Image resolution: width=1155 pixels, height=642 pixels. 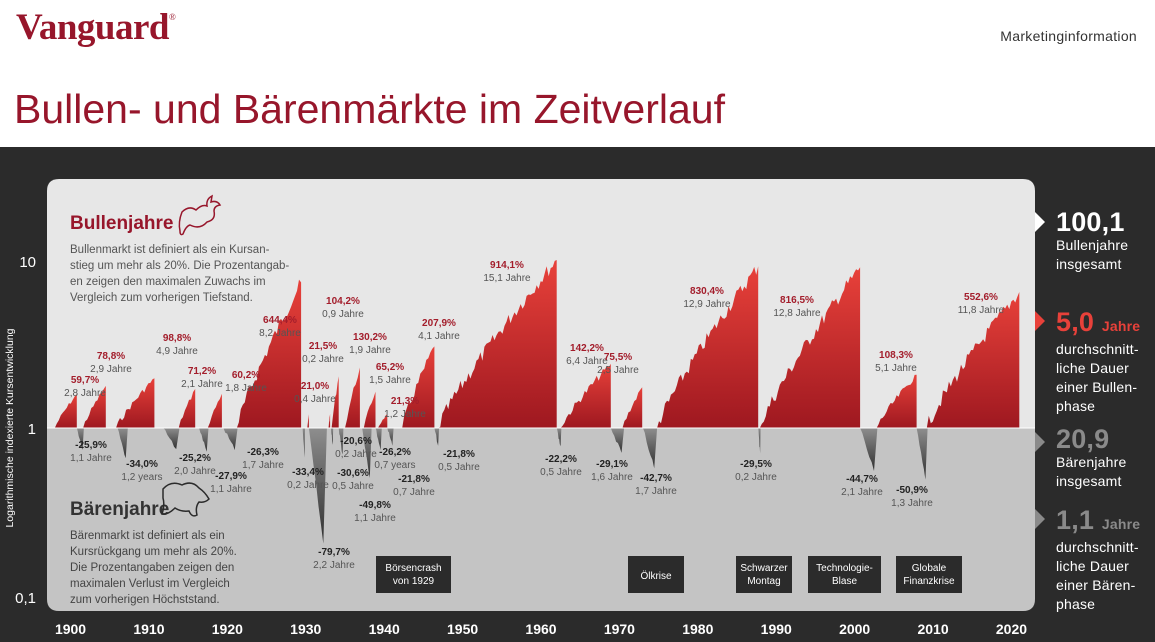 I want to click on bear-duration-label: 1,3 Jahre, so click(x=912, y=503).